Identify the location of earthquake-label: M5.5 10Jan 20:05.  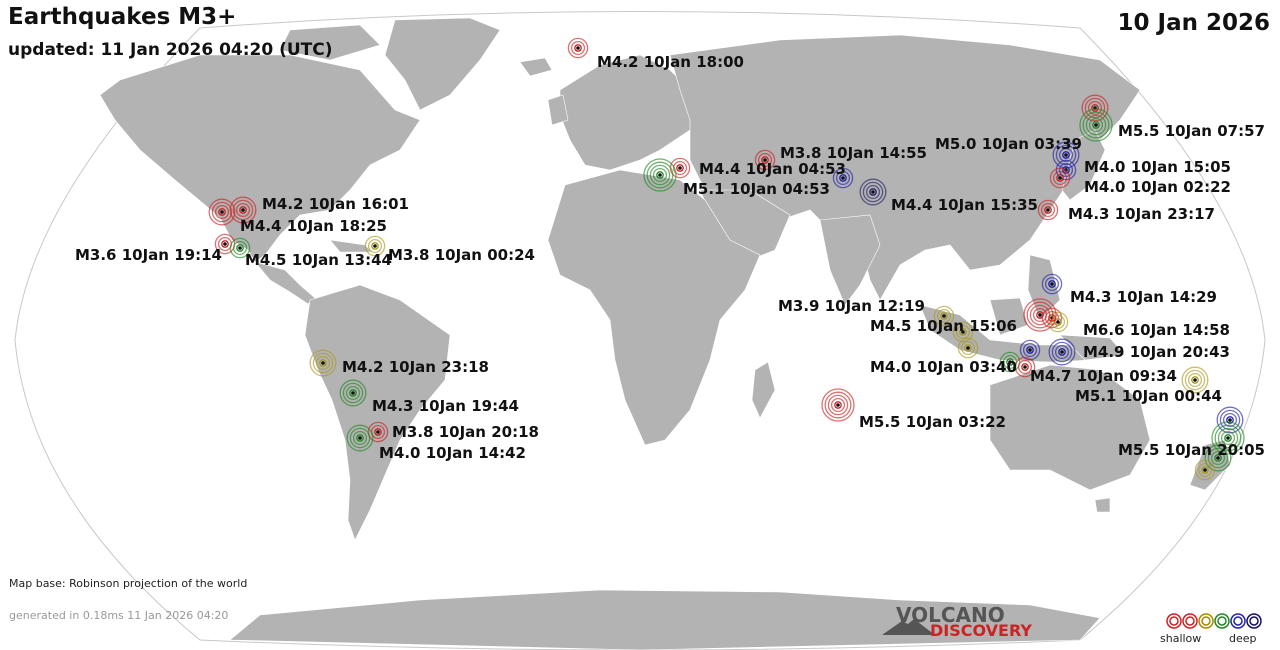
(1191, 450).